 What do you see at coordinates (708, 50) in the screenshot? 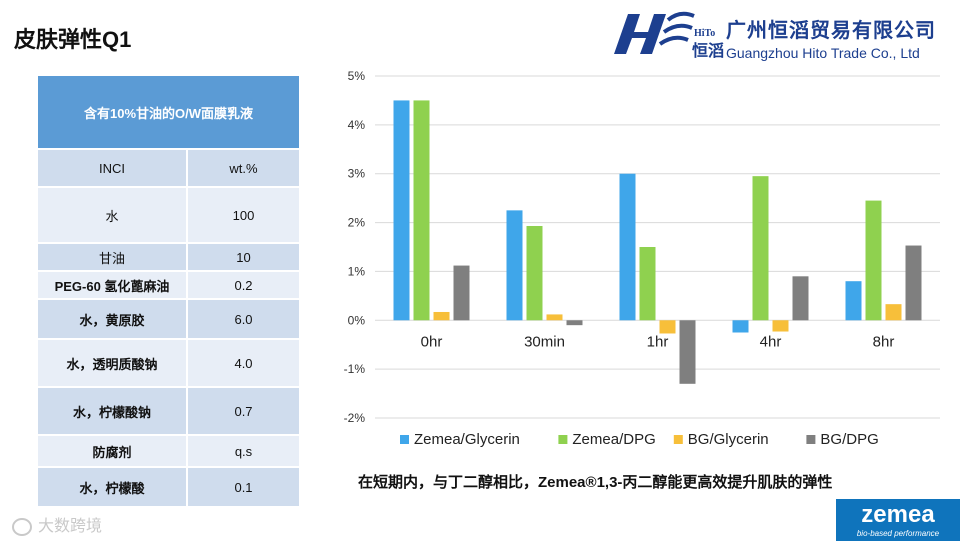
I see `logo-mark-cn: 恒滔` at bounding box center [708, 50].